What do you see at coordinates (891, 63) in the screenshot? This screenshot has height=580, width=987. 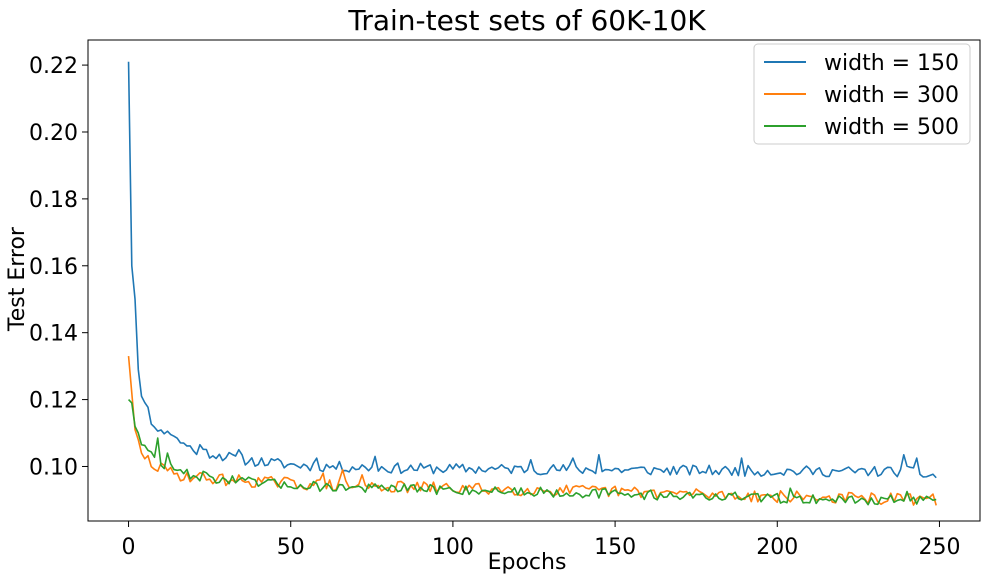 I see `legend-label: width = 150` at bounding box center [891, 63].